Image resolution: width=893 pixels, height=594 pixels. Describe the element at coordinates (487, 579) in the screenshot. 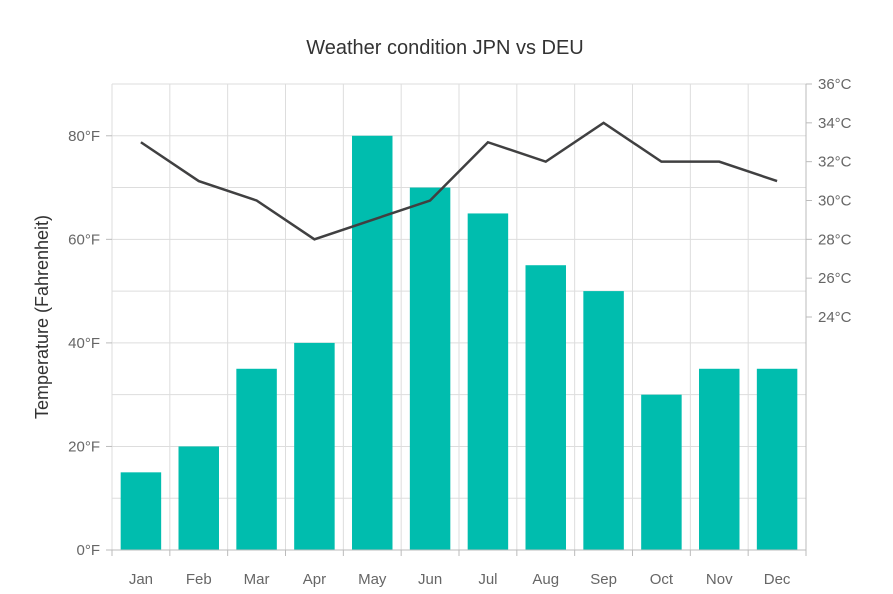

I see `x-tick-label: Jul` at that location.